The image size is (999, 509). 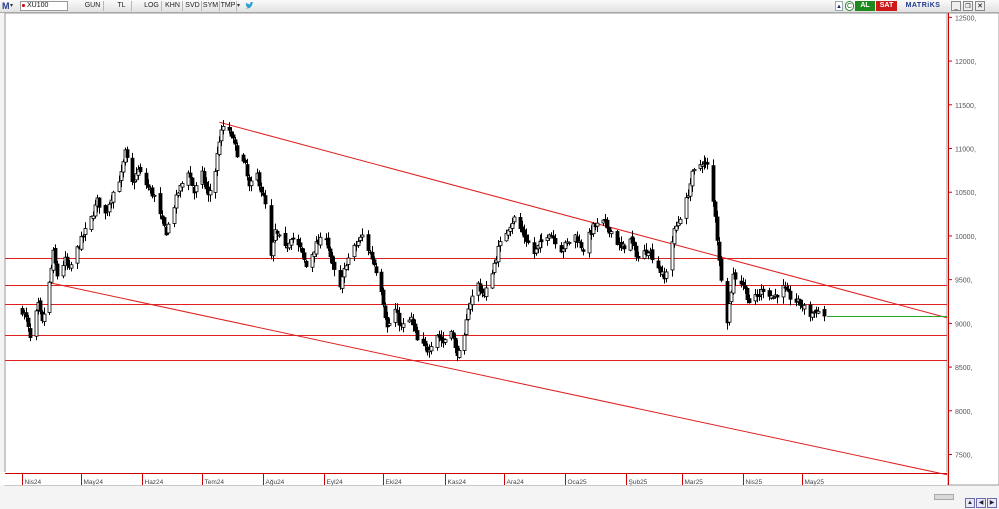 I want to click on close-icon: ✕, so click(x=980, y=6).